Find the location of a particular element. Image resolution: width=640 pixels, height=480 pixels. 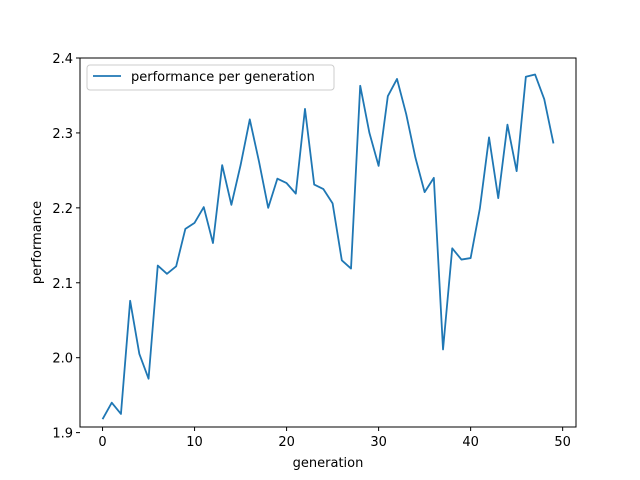

legend-box is located at coordinates (210, 77).